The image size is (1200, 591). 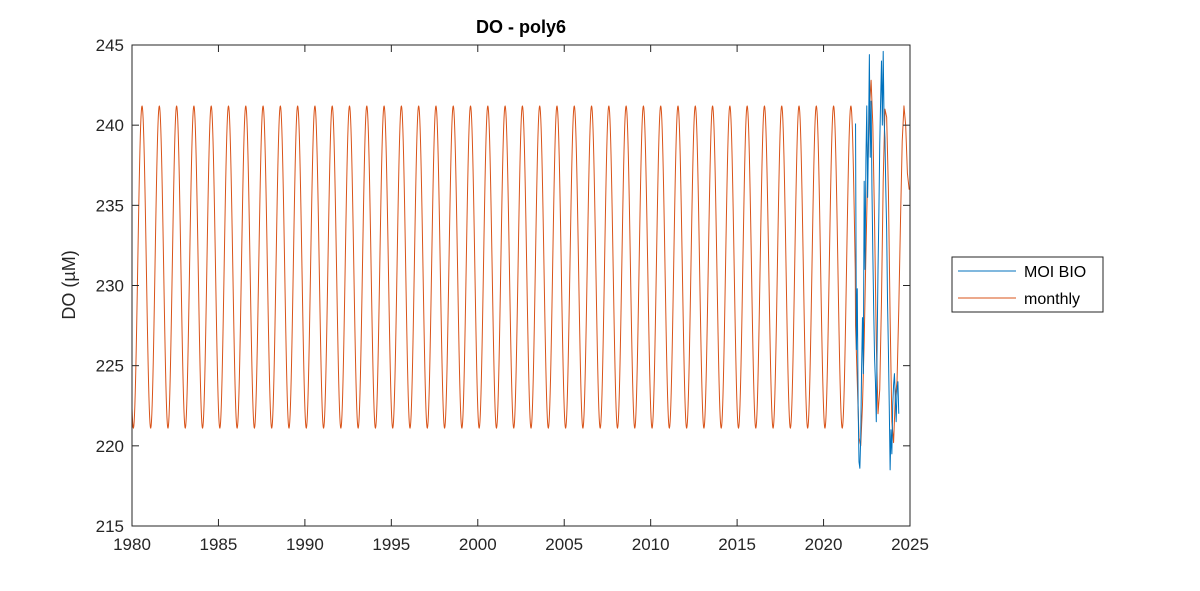 What do you see at coordinates (110, 205) in the screenshot?
I see `y-tick-label: 235` at bounding box center [110, 205].